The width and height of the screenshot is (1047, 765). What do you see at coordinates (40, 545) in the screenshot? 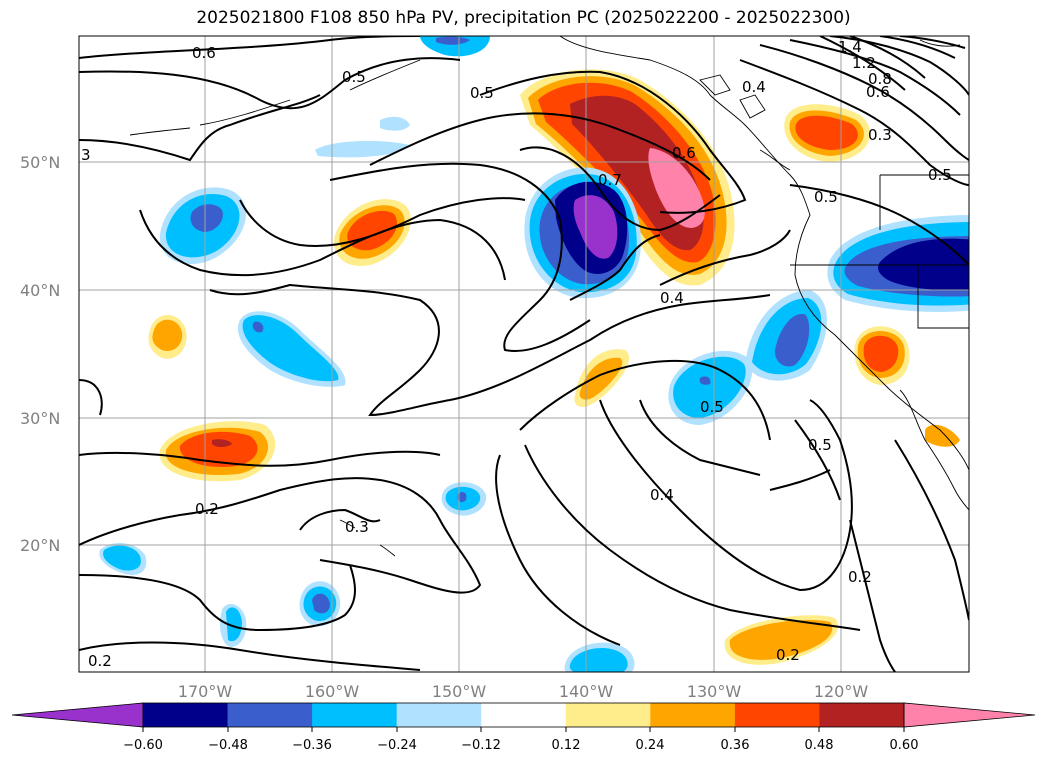
I see `lat-label: 20°N` at bounding box center [40, 545].